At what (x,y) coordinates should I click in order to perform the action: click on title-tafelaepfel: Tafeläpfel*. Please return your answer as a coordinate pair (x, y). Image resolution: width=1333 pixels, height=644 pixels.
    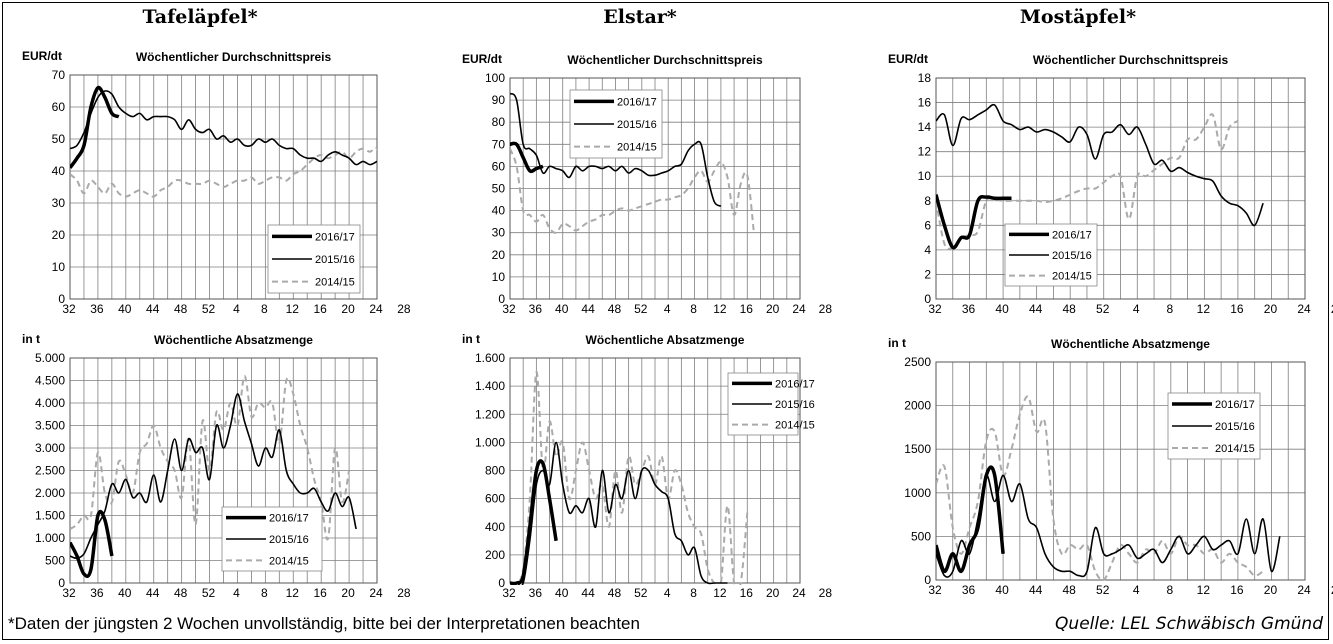
    Looking at the image, I should click on (200, 17).